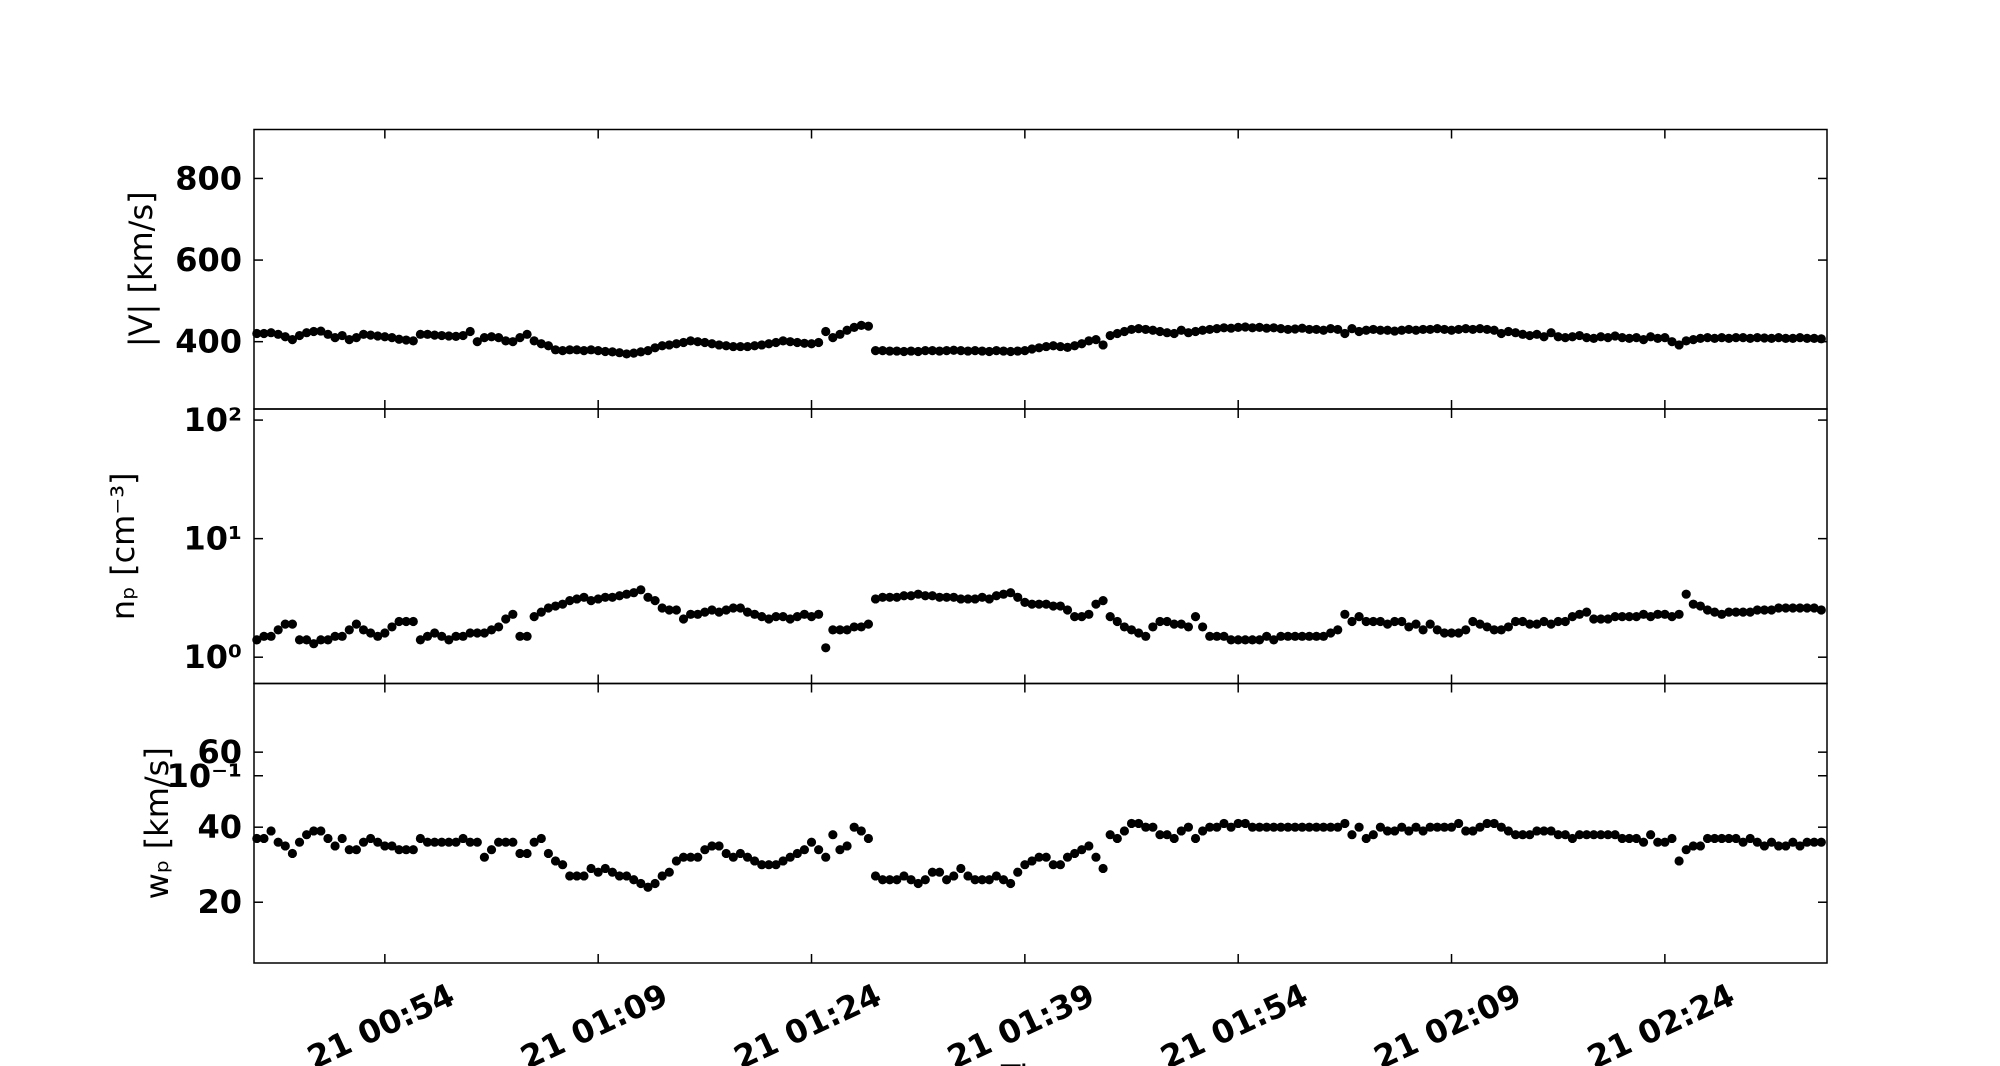 This screenshot has height=1066, width=2000. Describe the element at coordinates (208, 178) in the screenshot. I see `y-tick-label: 800` at that location.